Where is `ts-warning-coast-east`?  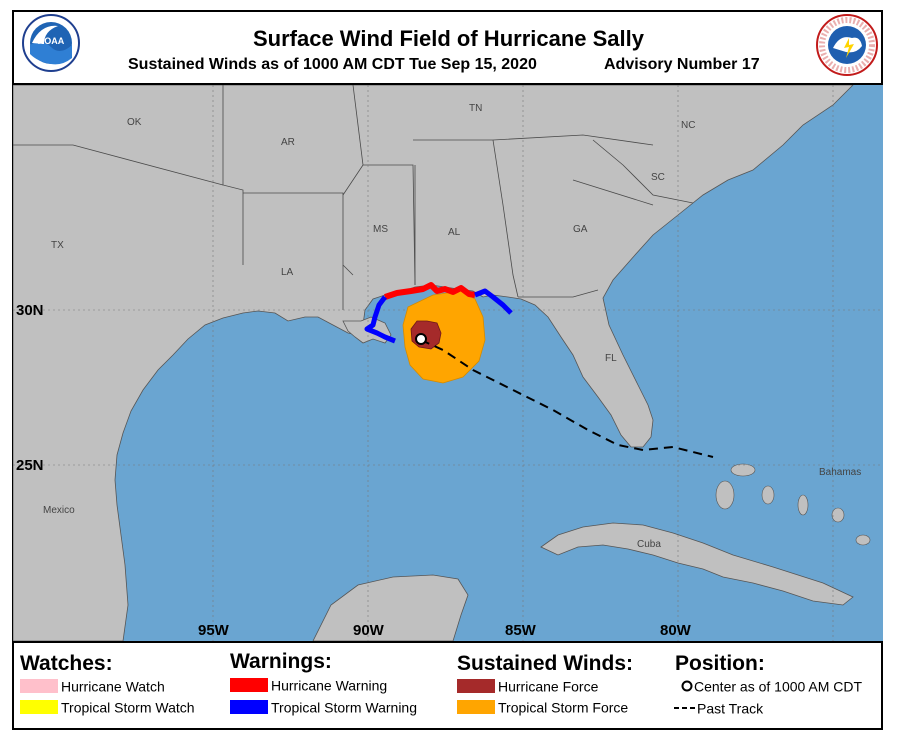
ts-warning-coast-east is located at coordinates (493, 301).